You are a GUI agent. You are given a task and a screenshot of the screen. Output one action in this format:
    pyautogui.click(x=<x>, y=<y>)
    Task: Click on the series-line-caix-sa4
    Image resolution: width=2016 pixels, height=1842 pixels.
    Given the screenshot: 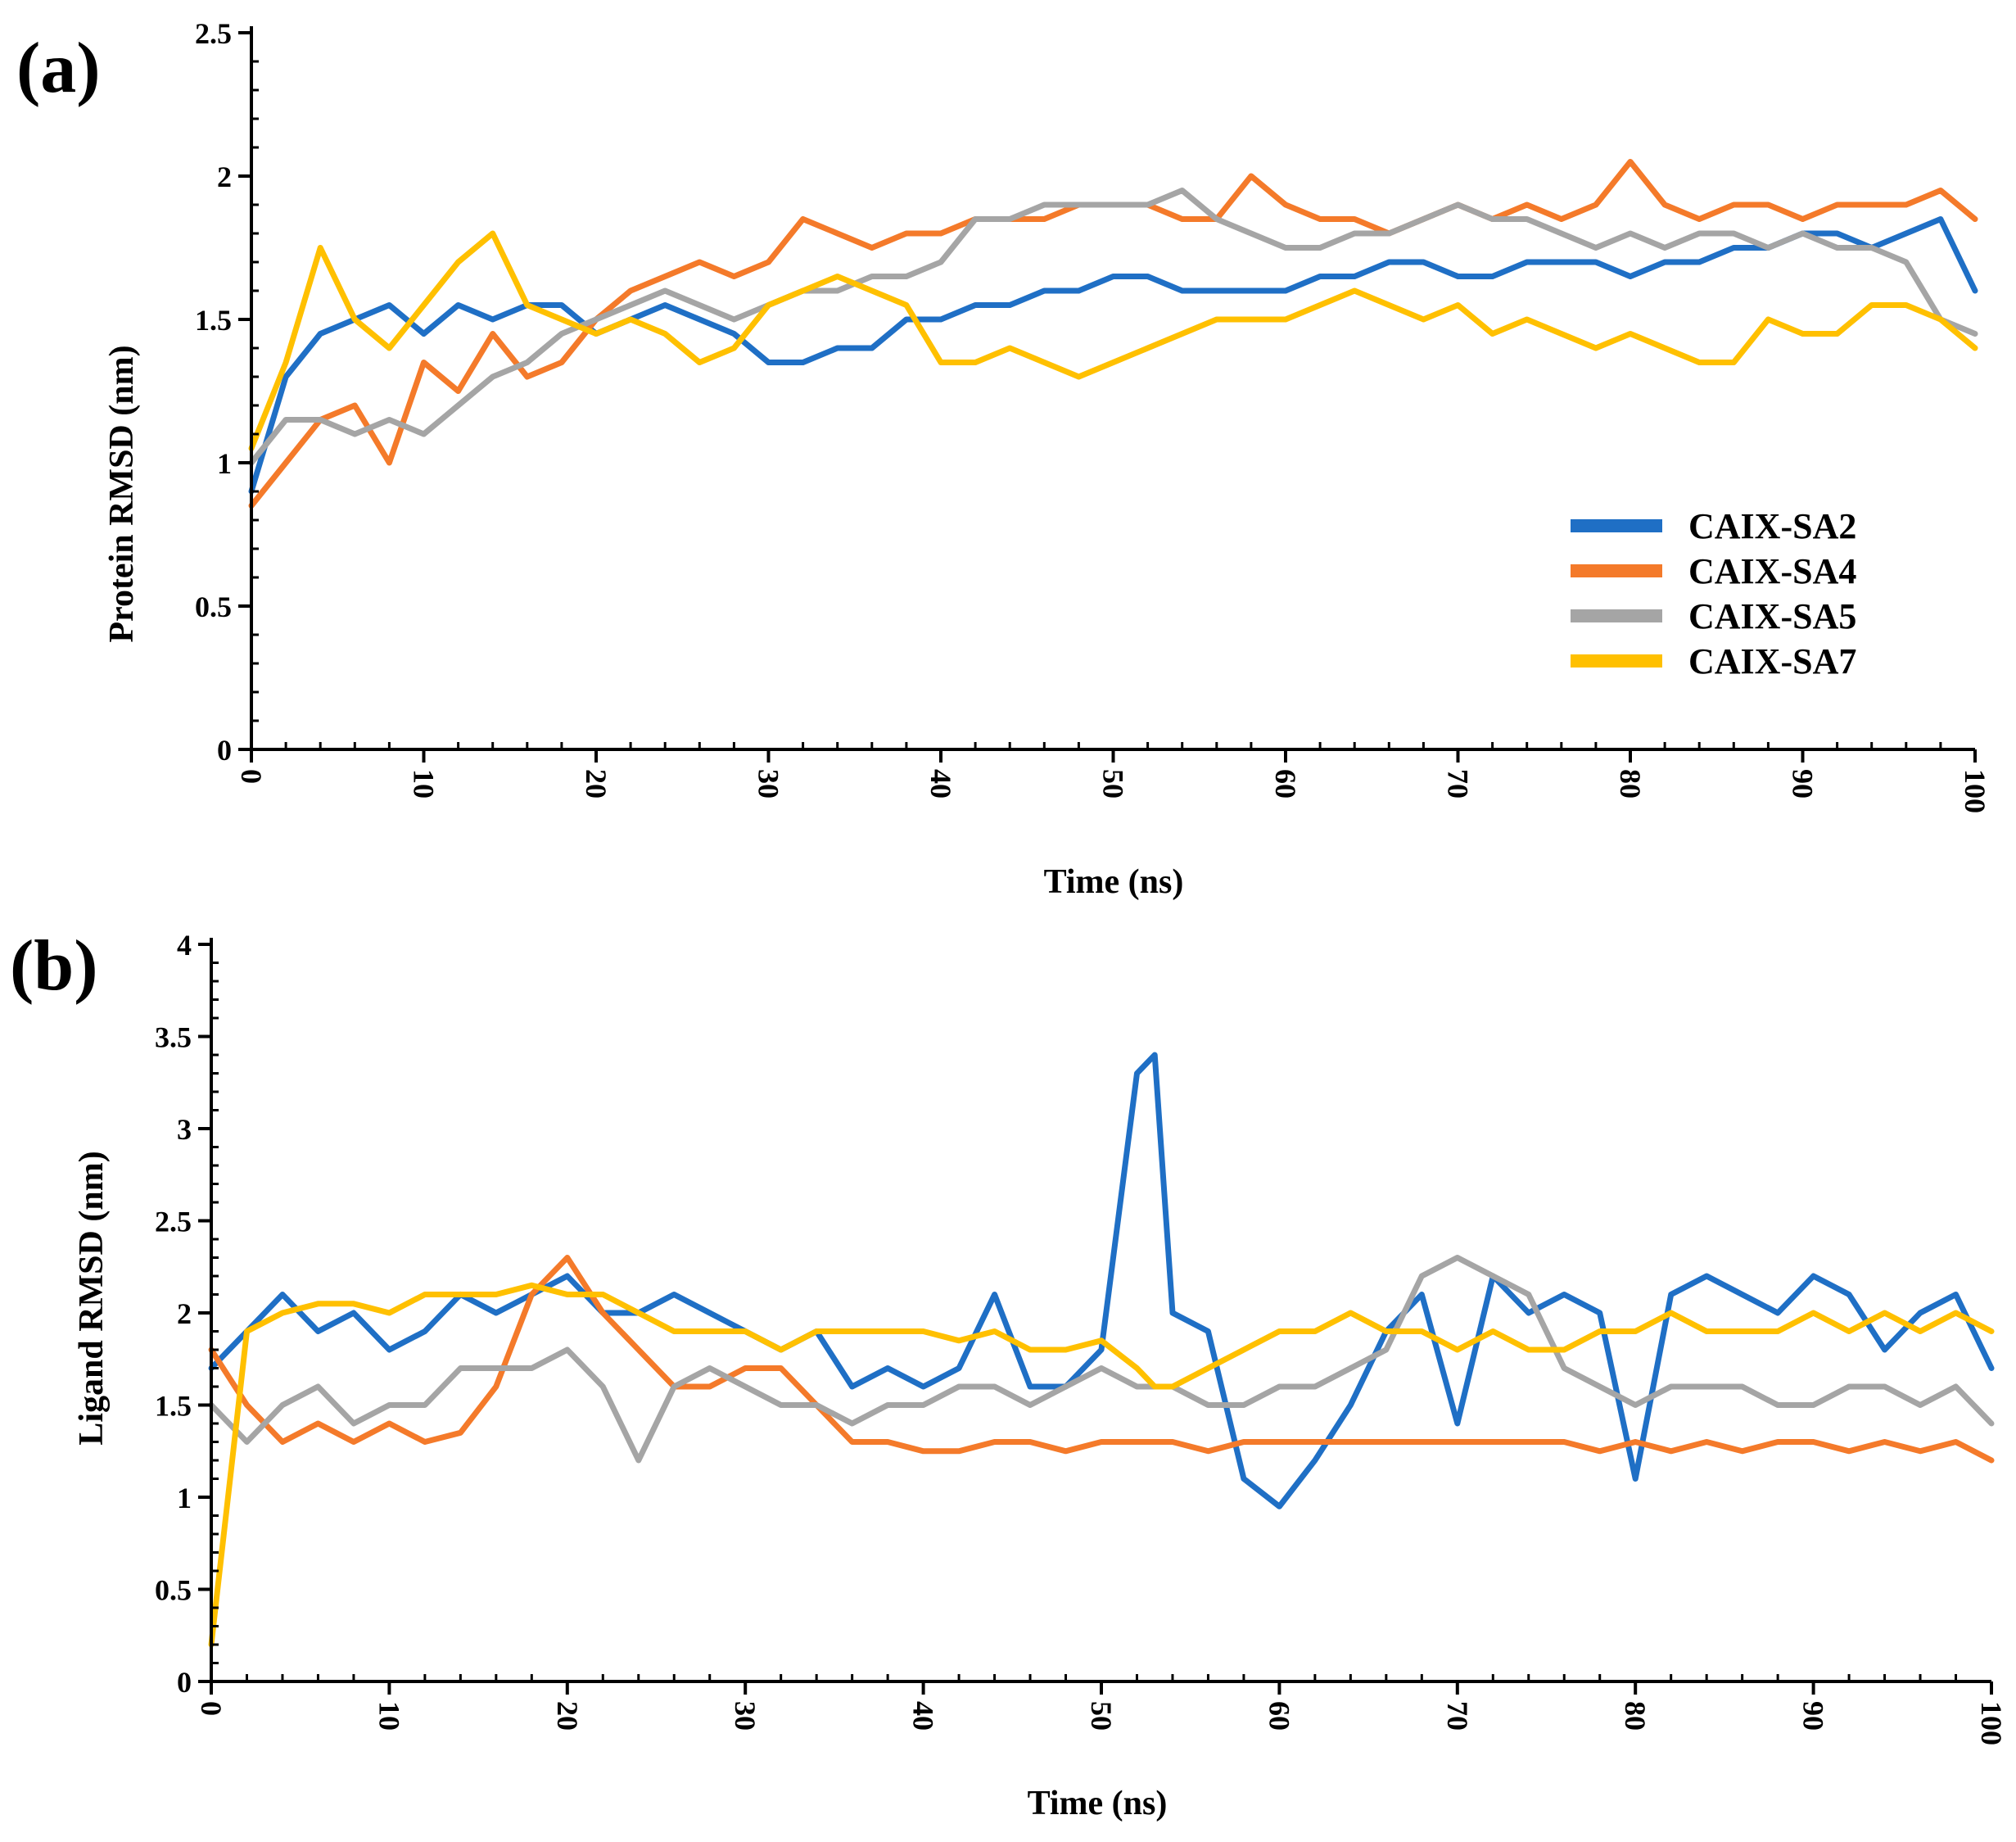 What is the action you would take?
    pyautogui.click(x=1101, y=1360)
    